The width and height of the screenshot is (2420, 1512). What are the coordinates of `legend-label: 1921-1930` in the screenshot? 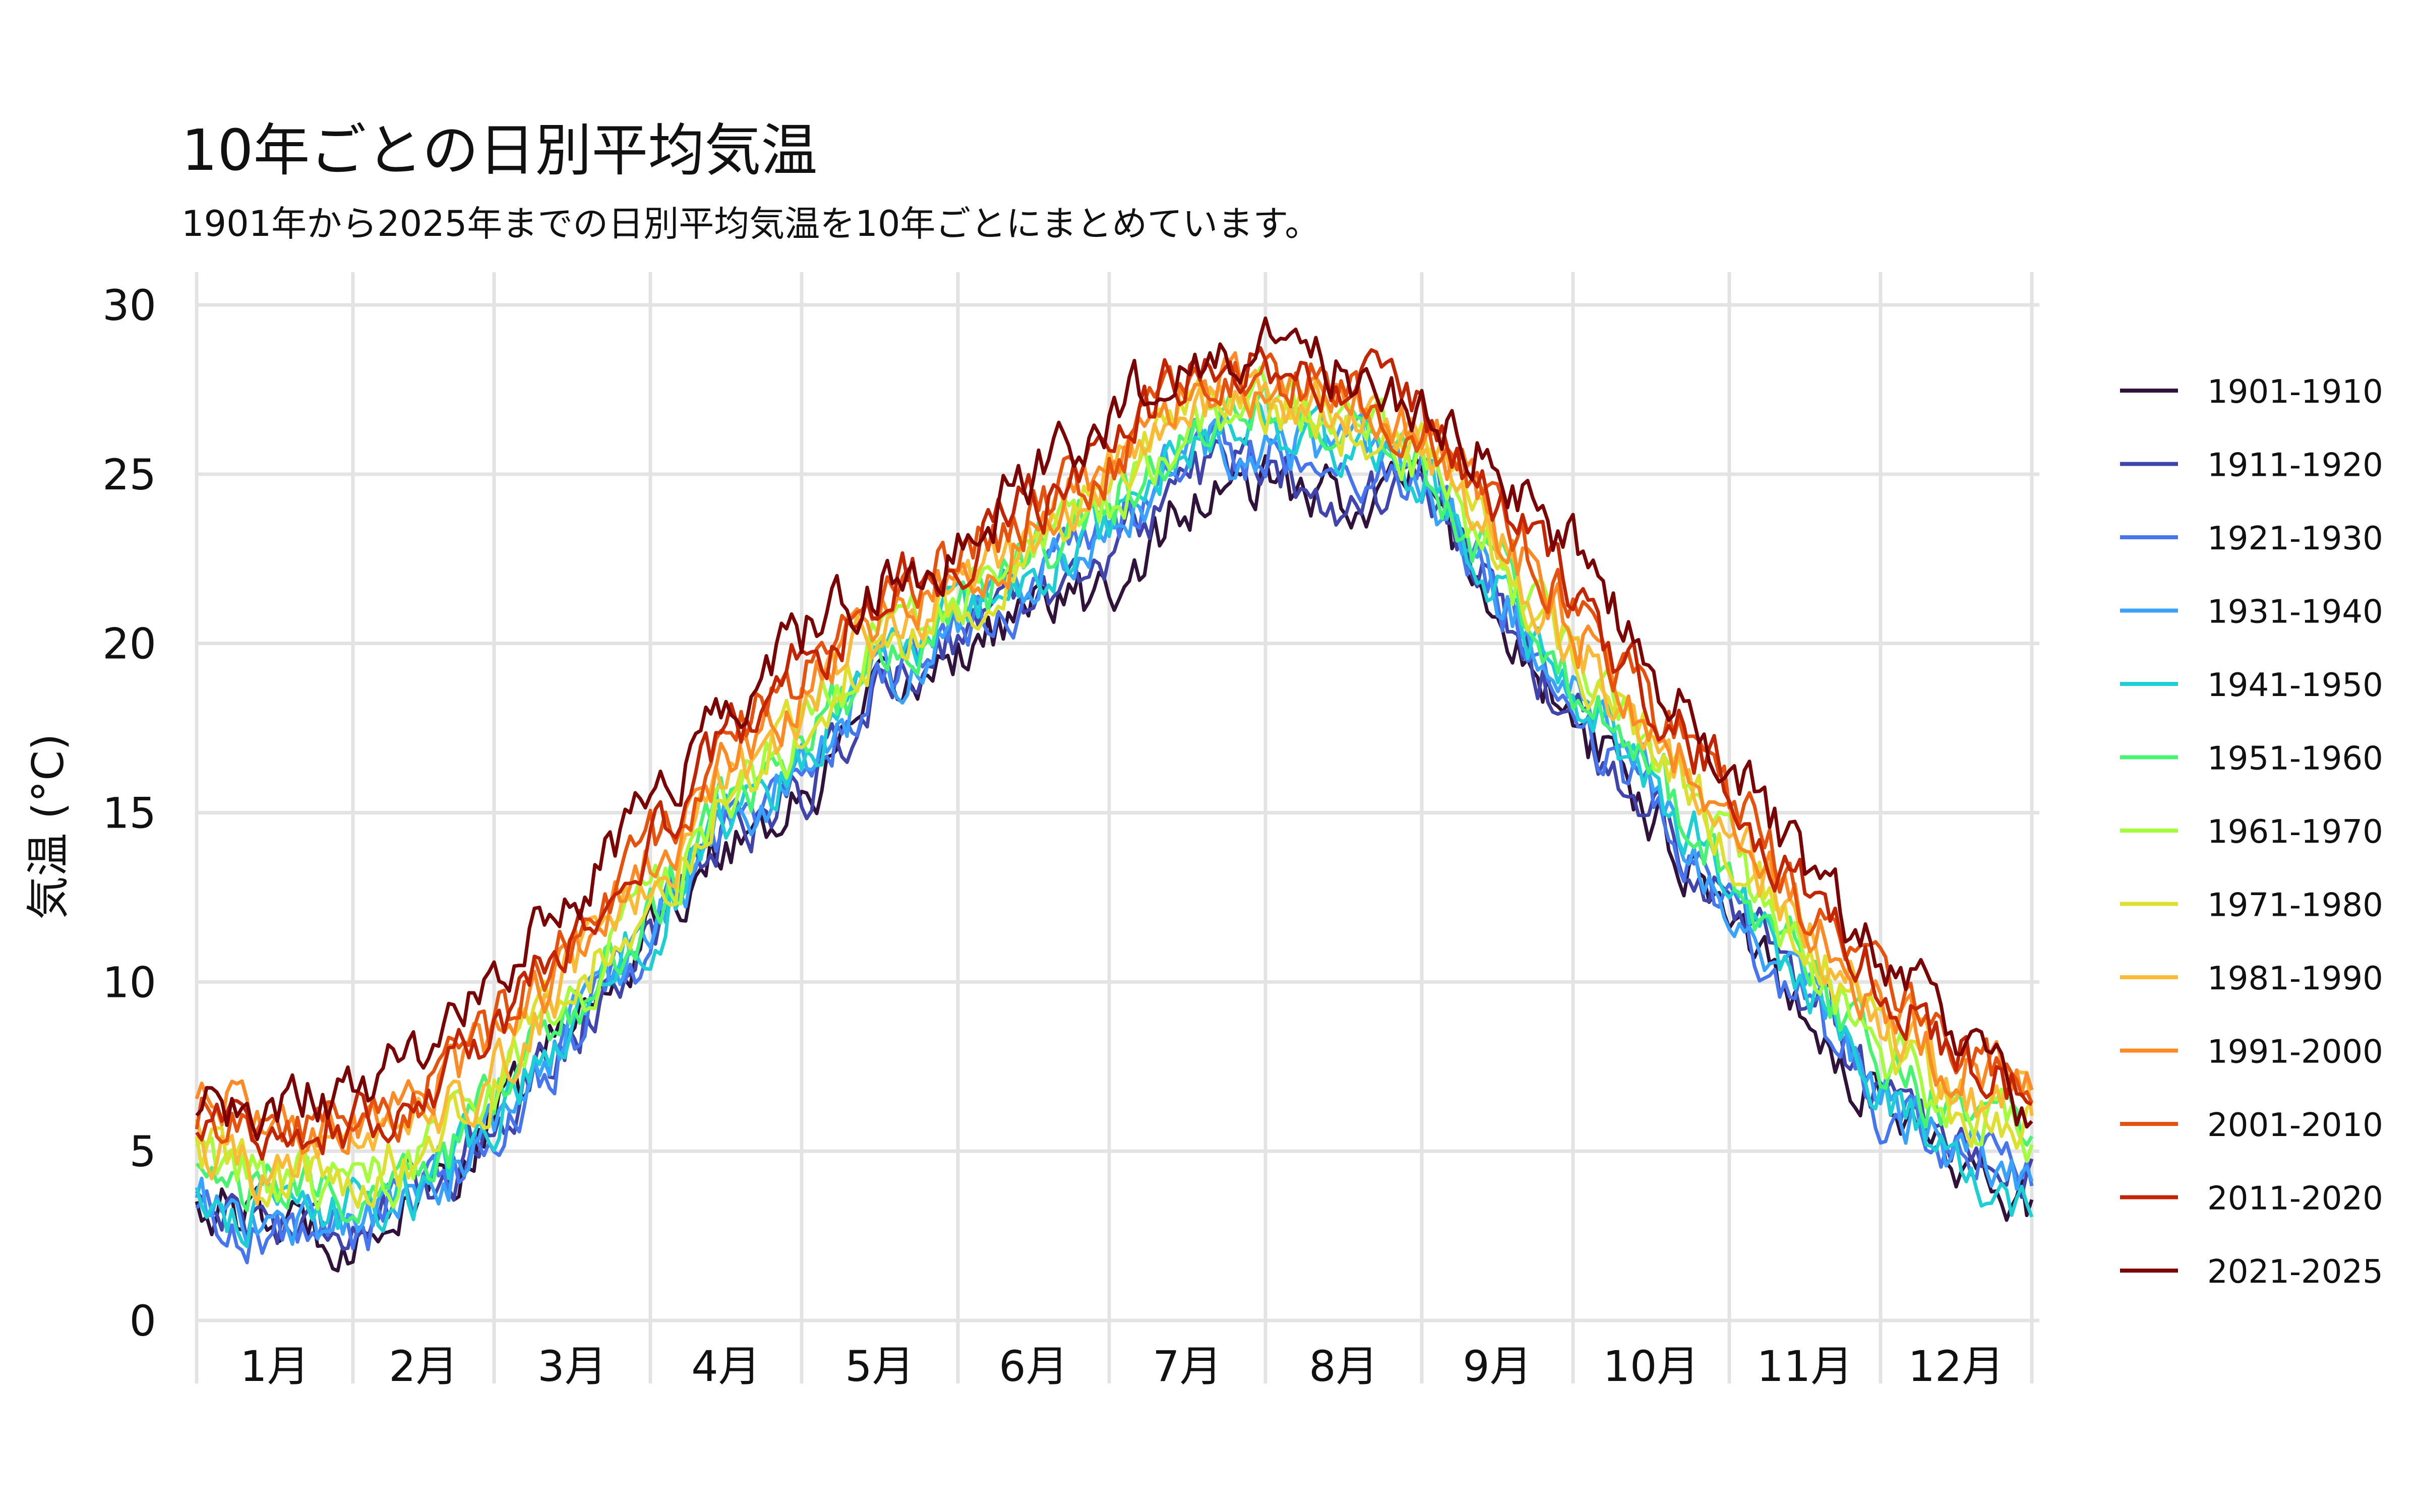 It's located at (2295, 538).